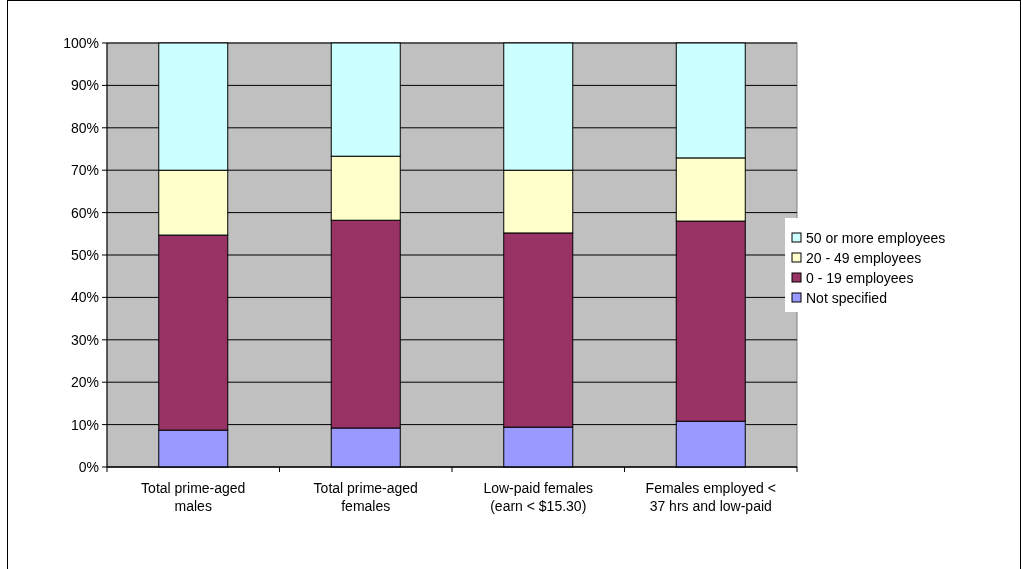 The image size is (1021, 569). What do you see at coordinates (84, 297) in the screenshot?
I see `y-tick-label: 40%` at bounding box center [84, 297].